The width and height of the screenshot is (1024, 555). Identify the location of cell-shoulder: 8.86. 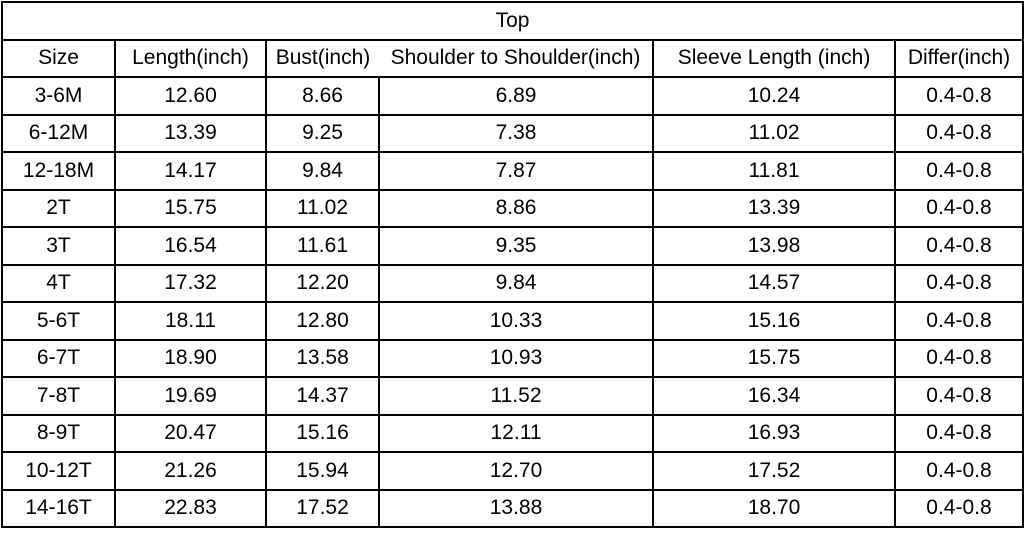
(516, 208).